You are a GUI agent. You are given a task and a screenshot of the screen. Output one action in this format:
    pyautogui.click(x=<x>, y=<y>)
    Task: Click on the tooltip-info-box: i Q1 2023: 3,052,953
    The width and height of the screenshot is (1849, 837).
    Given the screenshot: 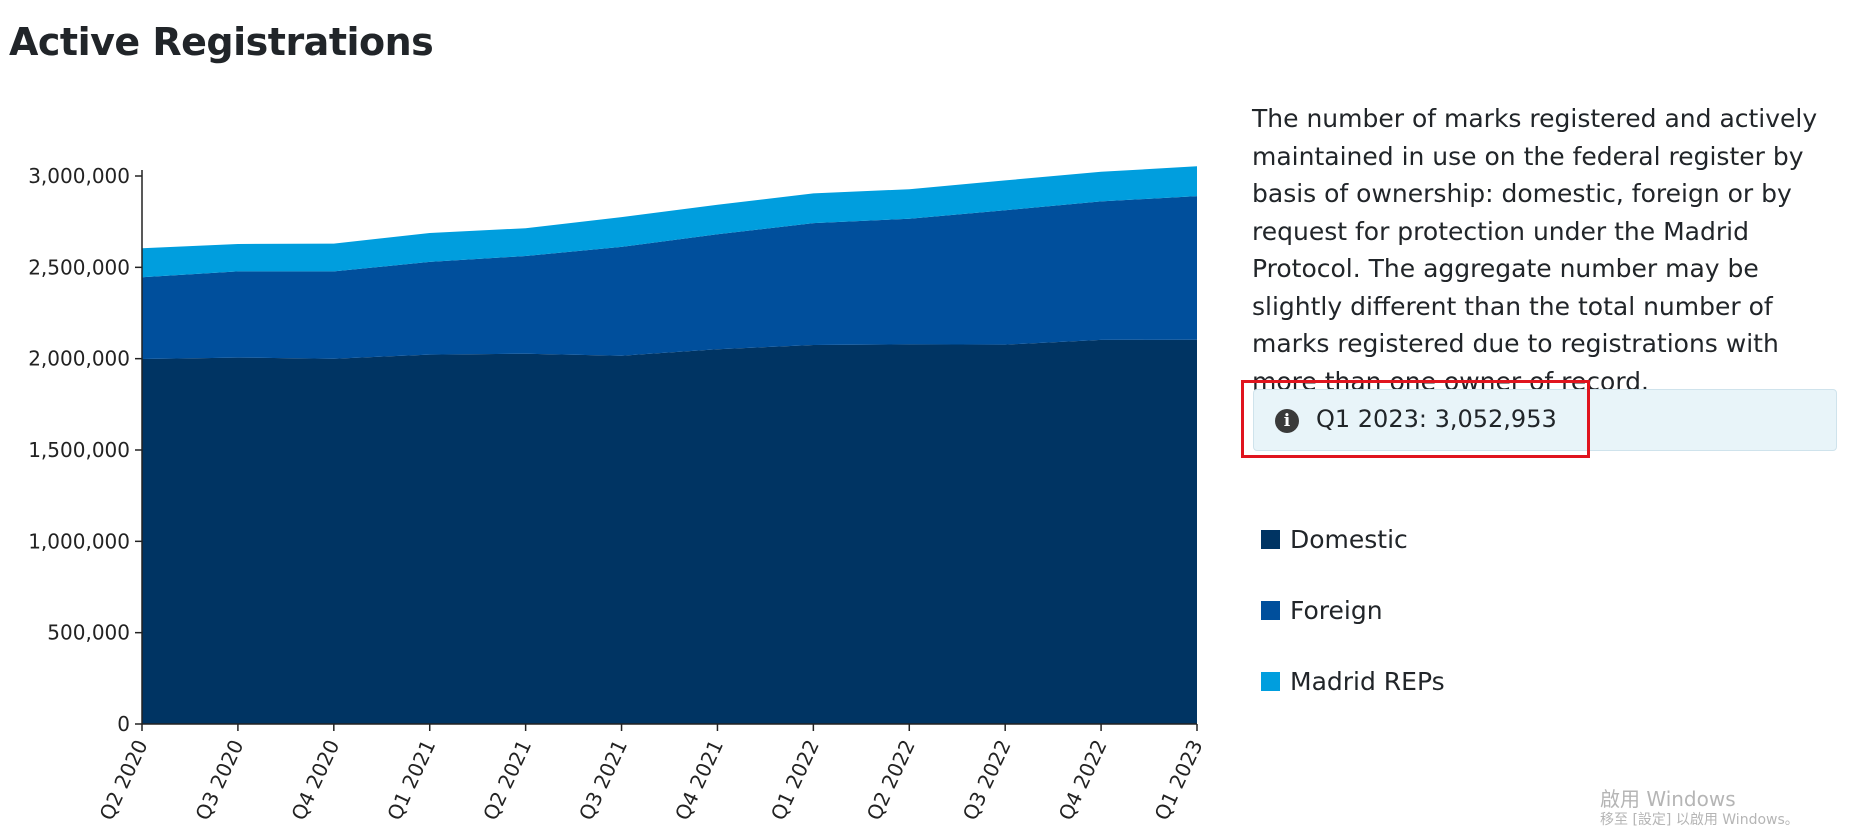 What is the action you would take?
    pyautogui.click(x=1545, y=420)
    